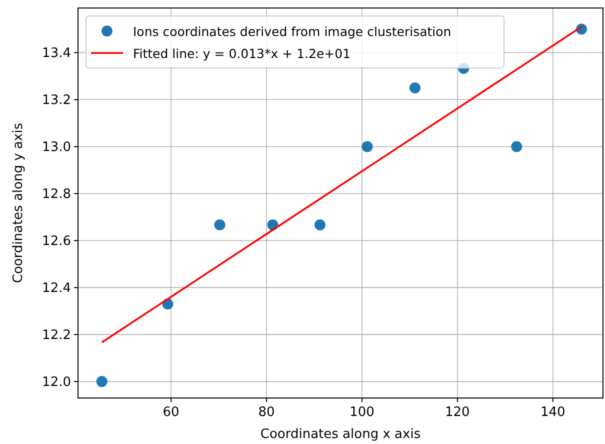  Describe the element at coordinates (292, 31) in the screenshot. I see `legend-label: Ions coordinates derived from image clusterisation` at that location.